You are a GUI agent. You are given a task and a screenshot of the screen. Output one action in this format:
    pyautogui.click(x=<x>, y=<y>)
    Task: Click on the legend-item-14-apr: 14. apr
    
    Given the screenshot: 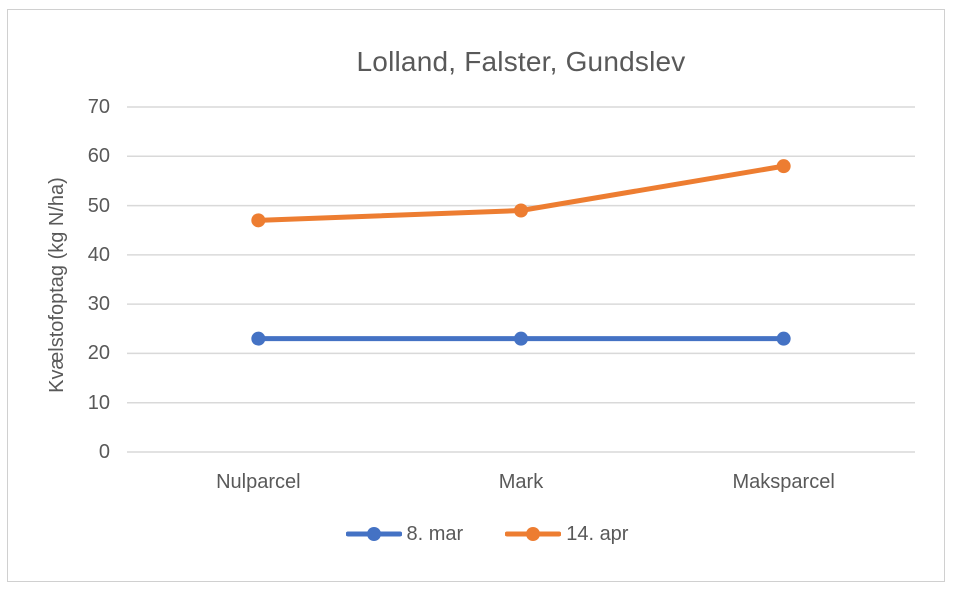 What is the action you would take?
    pyautogui.click(x=566, y=534)
    